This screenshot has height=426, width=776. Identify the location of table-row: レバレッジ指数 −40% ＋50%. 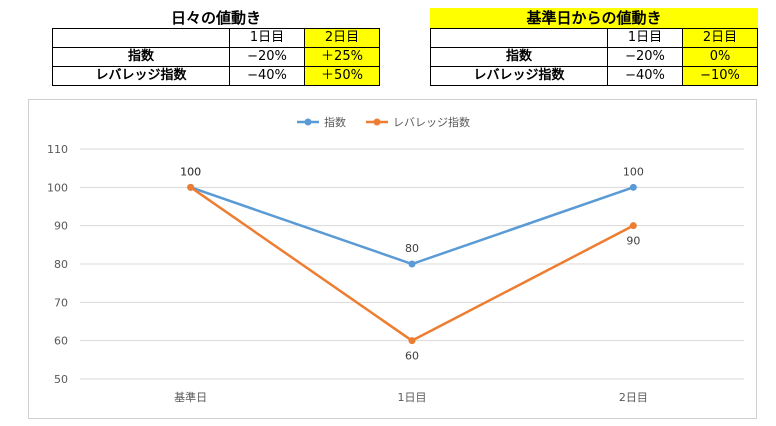
(216, 76).